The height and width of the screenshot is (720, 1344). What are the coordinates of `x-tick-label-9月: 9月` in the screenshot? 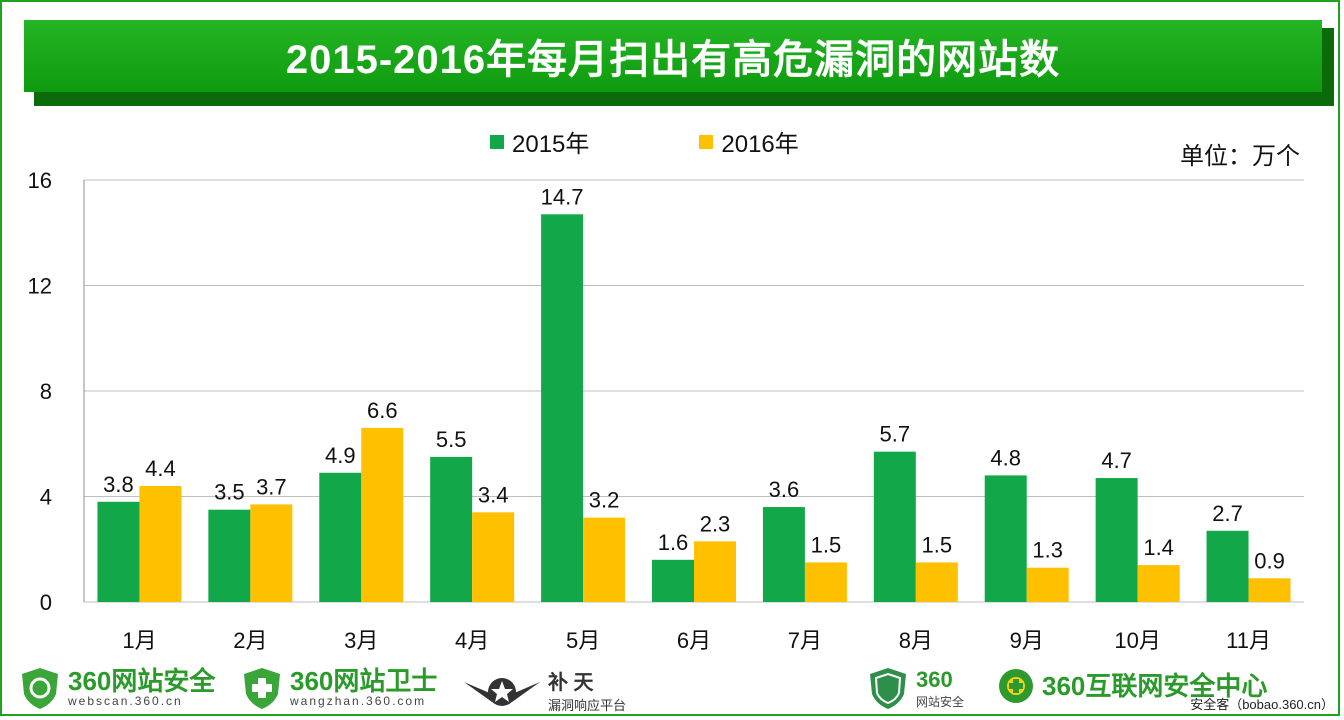 It's located at (1027, 640).